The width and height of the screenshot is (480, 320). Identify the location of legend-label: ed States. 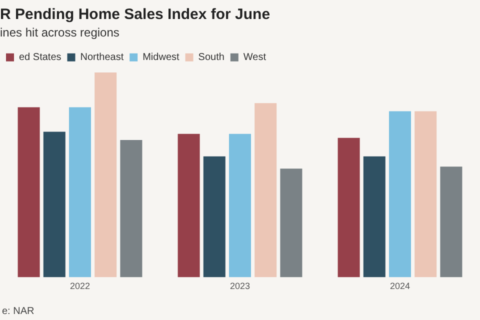
(40, 58).